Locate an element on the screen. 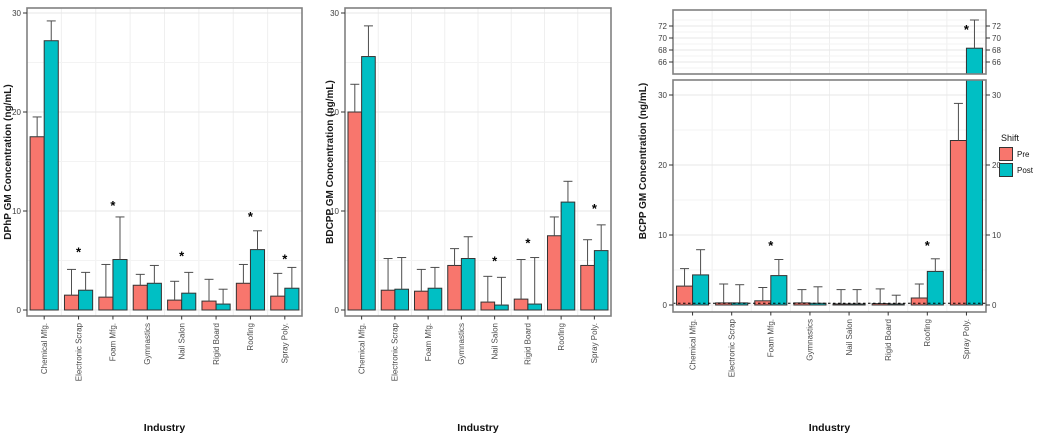  legend-item-post: Post is located at coordinates (1016, 170).